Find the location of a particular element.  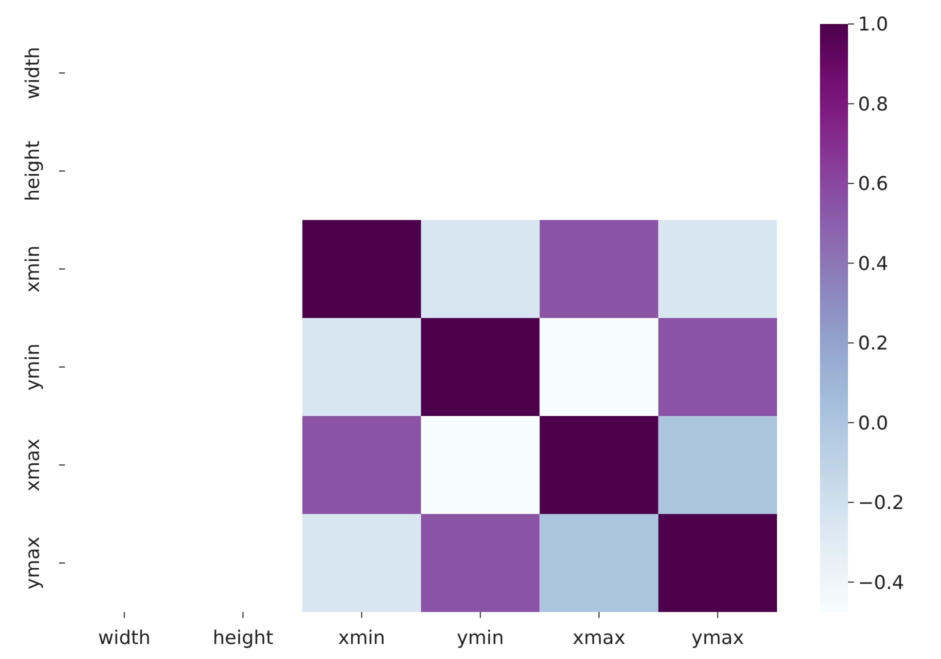

y-tick-label: xmax is located at coordinates (33, 465).